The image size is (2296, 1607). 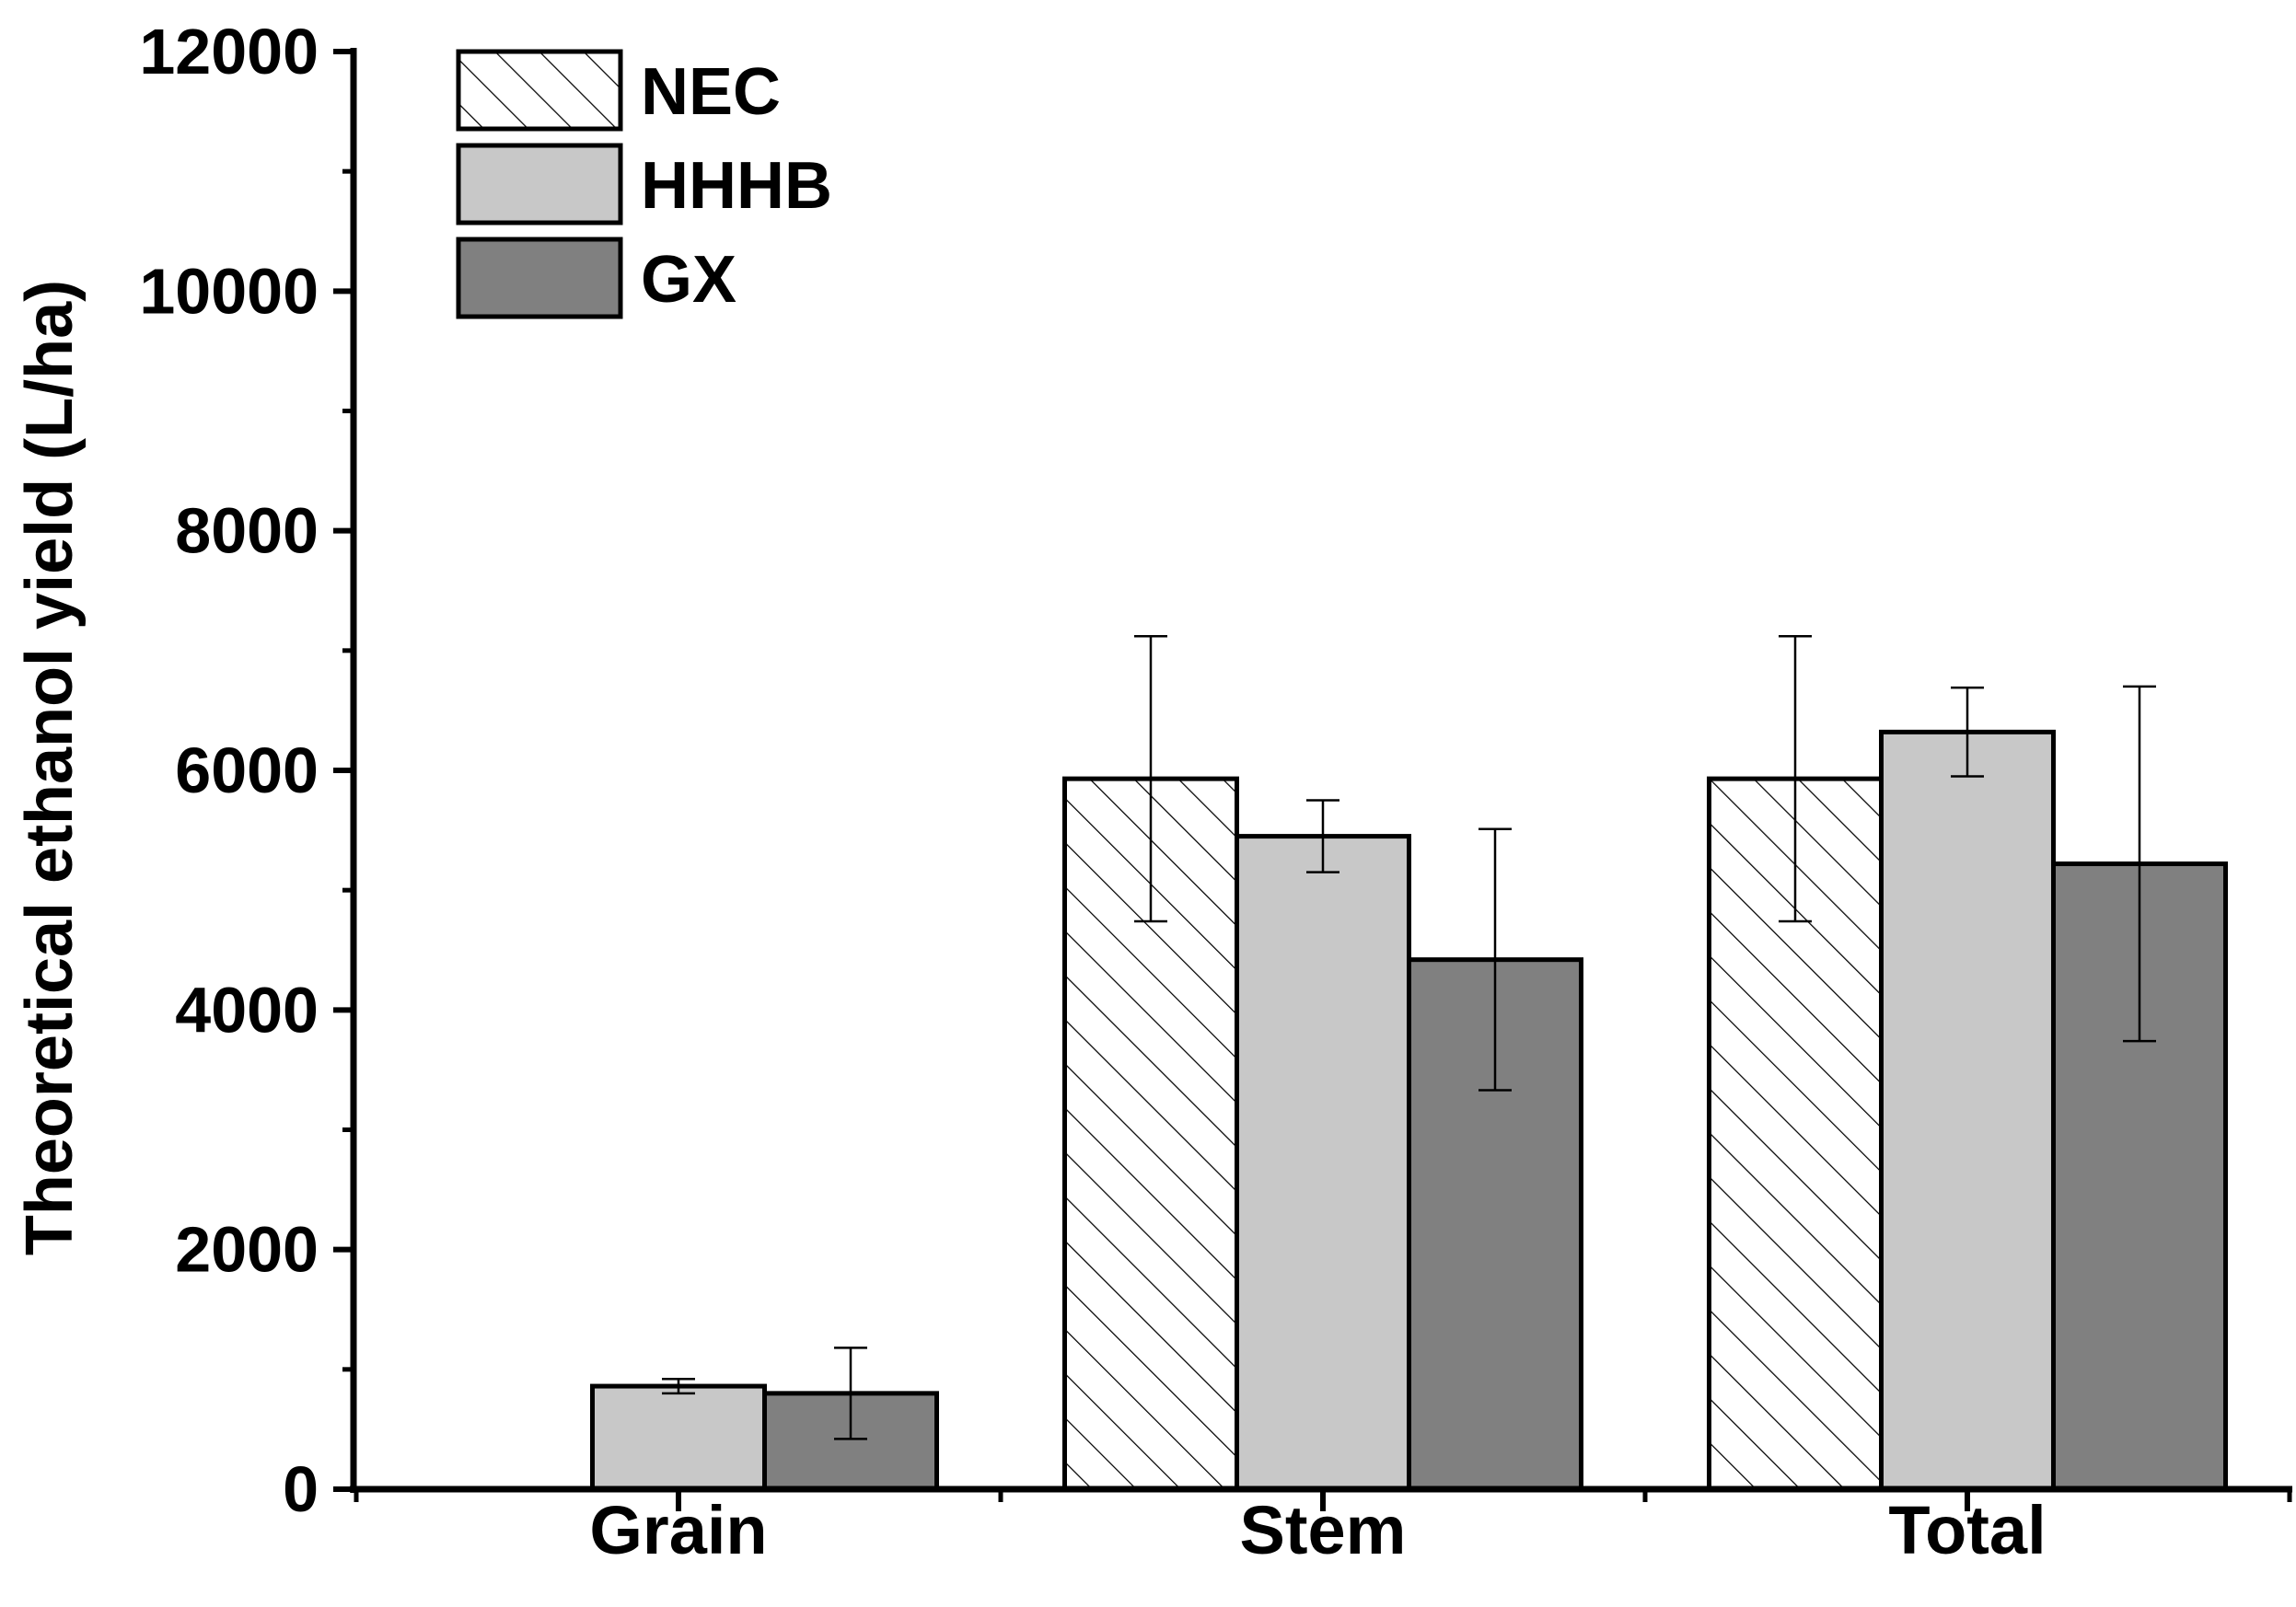 What do you see at coordinates (1323, 1163) in the screenshot?
I see `bar-hhhb-stem` at bounding box center [1323, 1163].